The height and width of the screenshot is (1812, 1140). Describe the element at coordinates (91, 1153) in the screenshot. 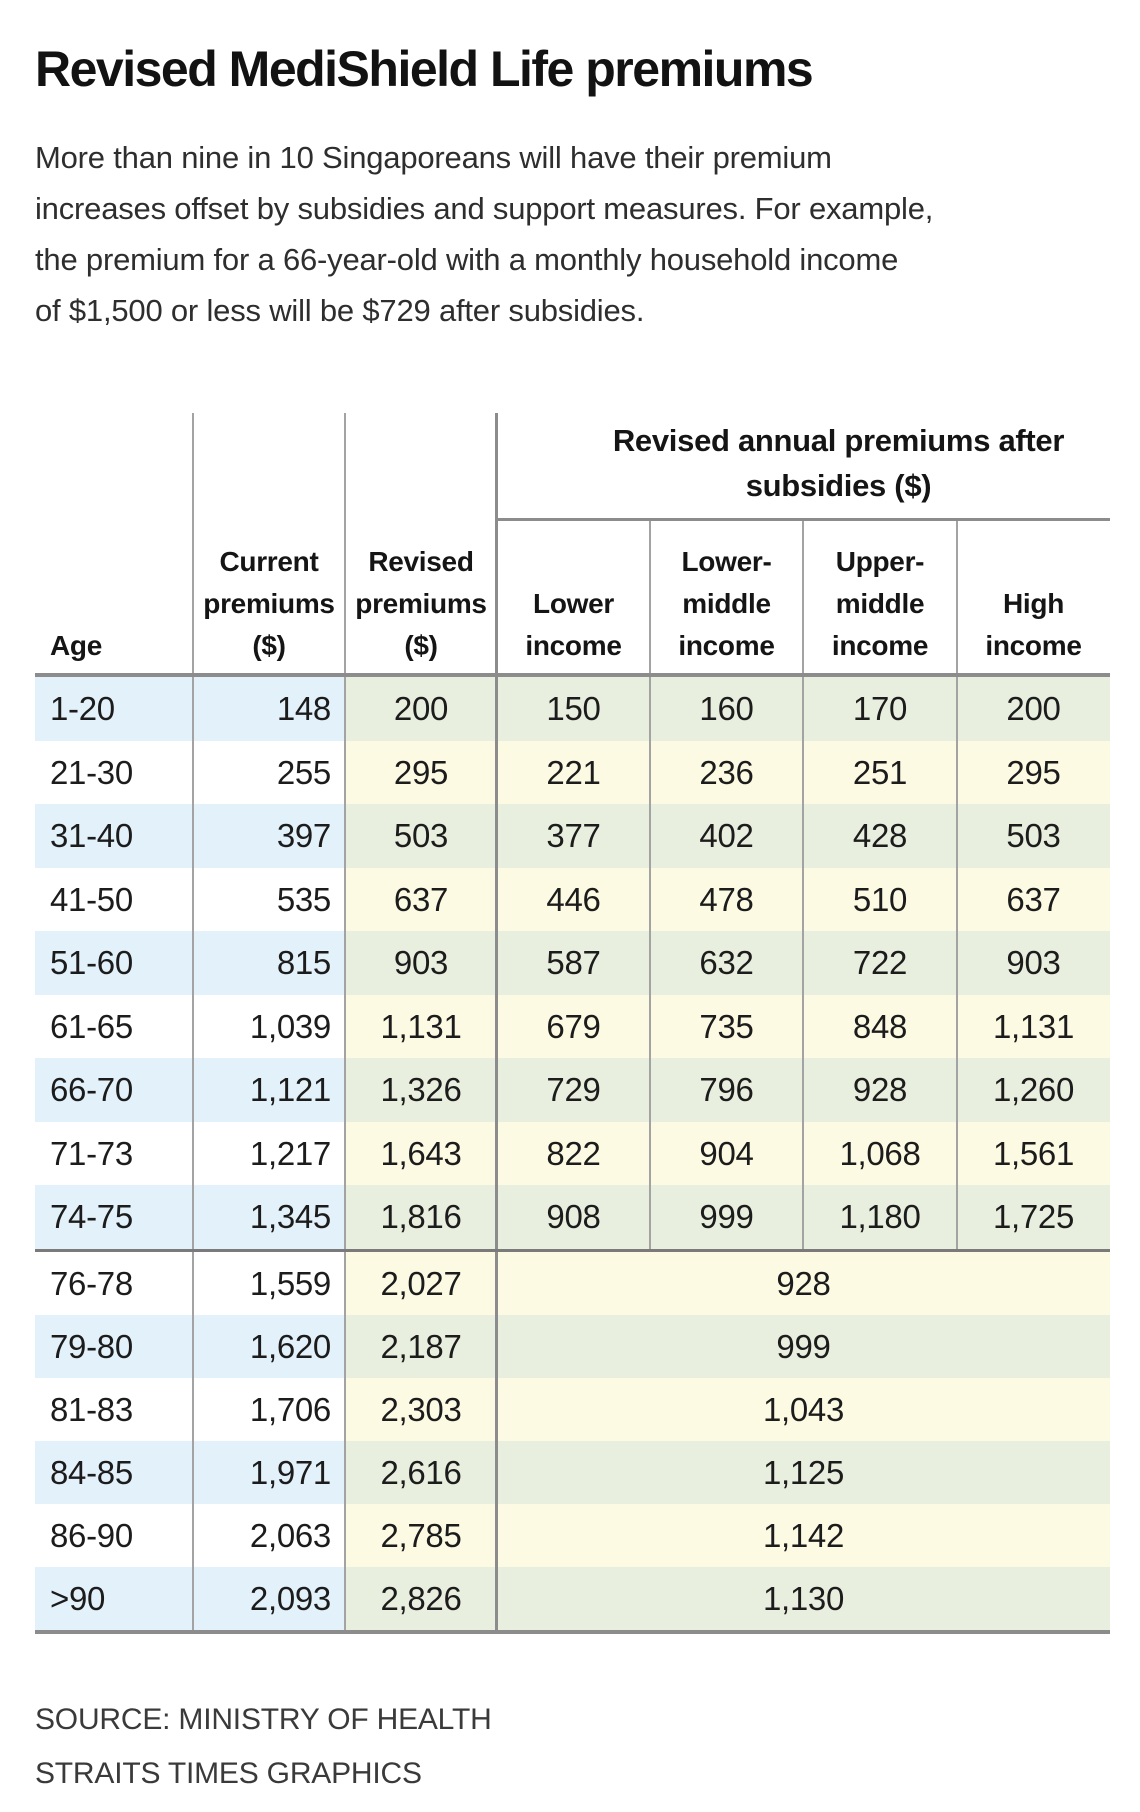

I see `row-label: 71-73` at that location.